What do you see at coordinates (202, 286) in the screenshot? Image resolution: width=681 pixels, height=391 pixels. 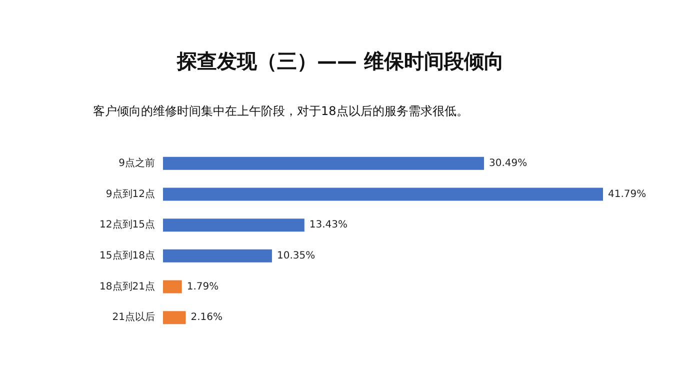 I see `data-label: 1.79%` at bounding box center [202, 286].